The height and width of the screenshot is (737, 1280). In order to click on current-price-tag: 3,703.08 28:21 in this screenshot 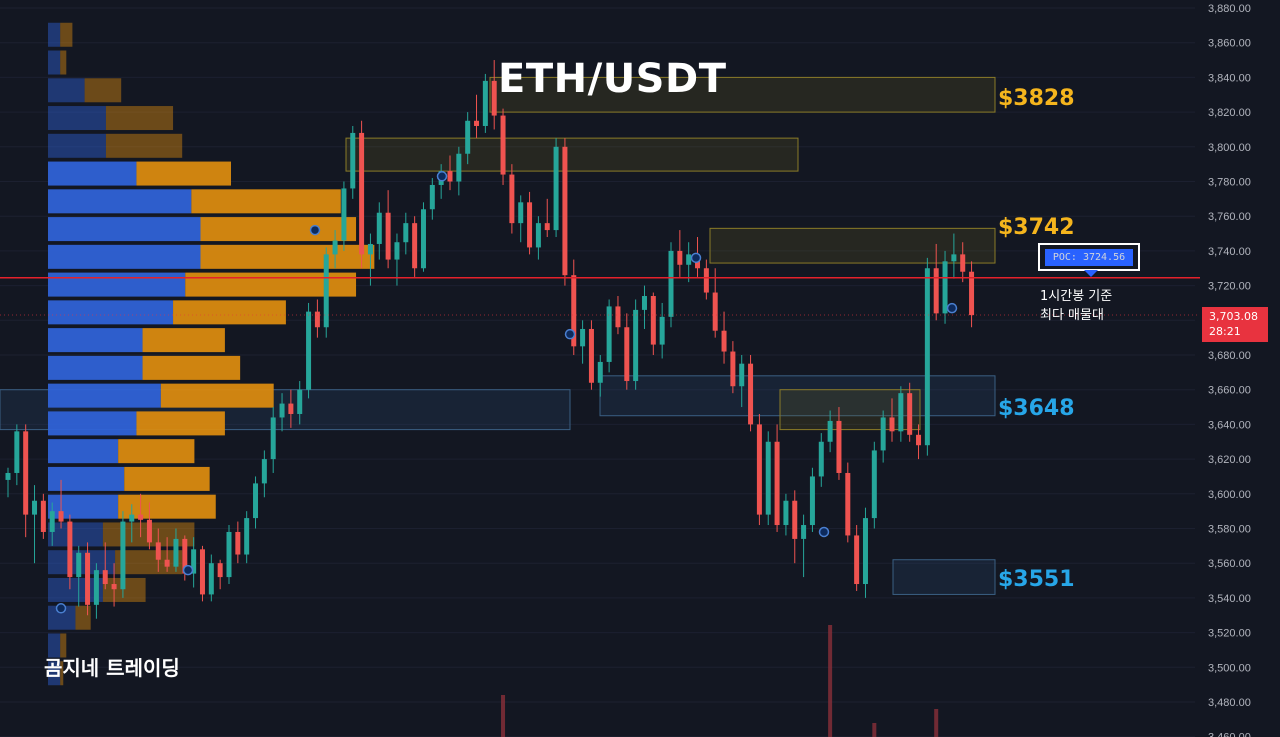, I will do `click(1235, 324)`.